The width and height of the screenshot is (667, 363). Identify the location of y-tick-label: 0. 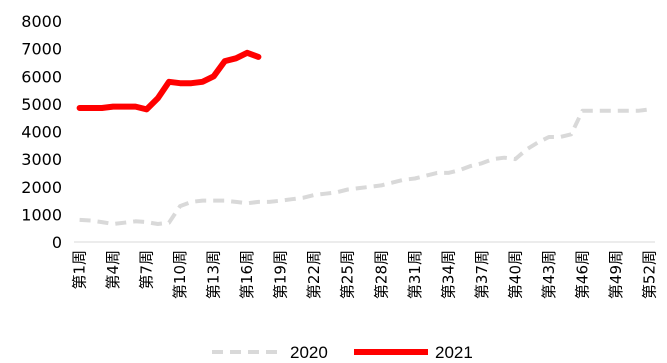
(57, 242).